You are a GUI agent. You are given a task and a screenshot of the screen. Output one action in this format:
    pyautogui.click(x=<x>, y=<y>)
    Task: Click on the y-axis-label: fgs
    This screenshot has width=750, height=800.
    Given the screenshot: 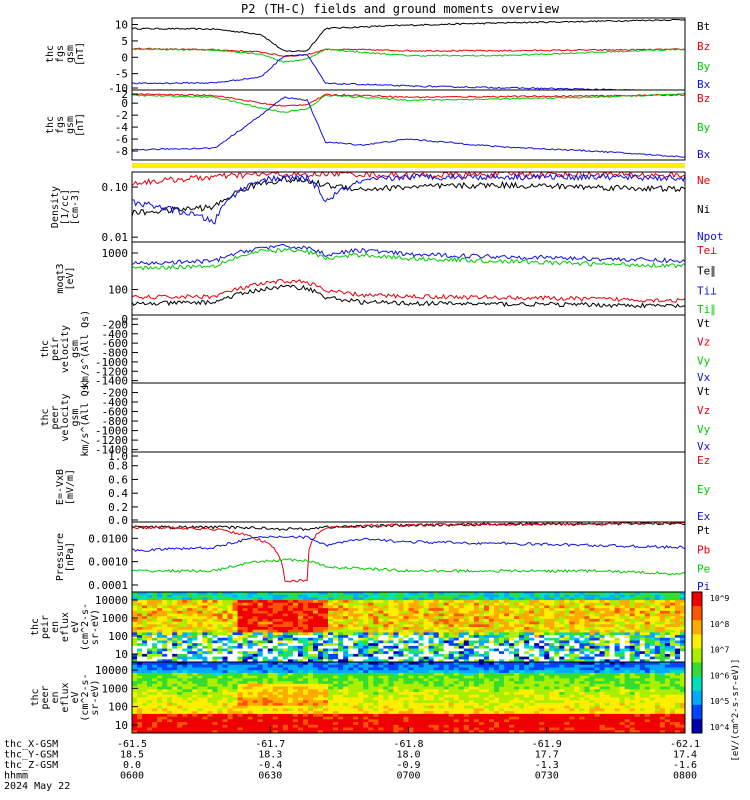 What is the action you would take?
    pyautogui.click(x=60, y=54)
    